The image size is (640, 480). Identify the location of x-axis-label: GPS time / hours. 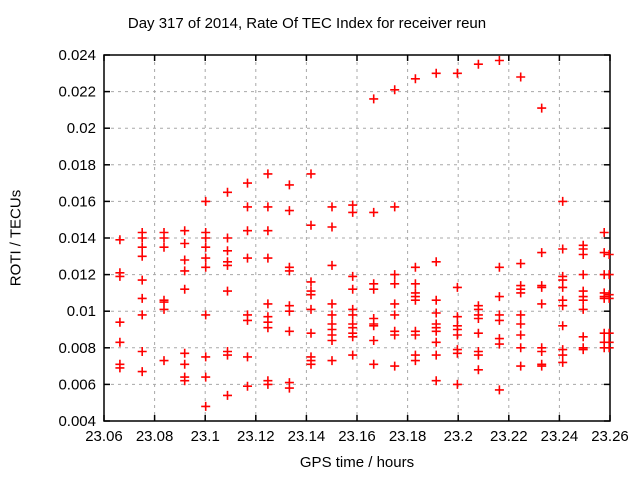
(357, 462).